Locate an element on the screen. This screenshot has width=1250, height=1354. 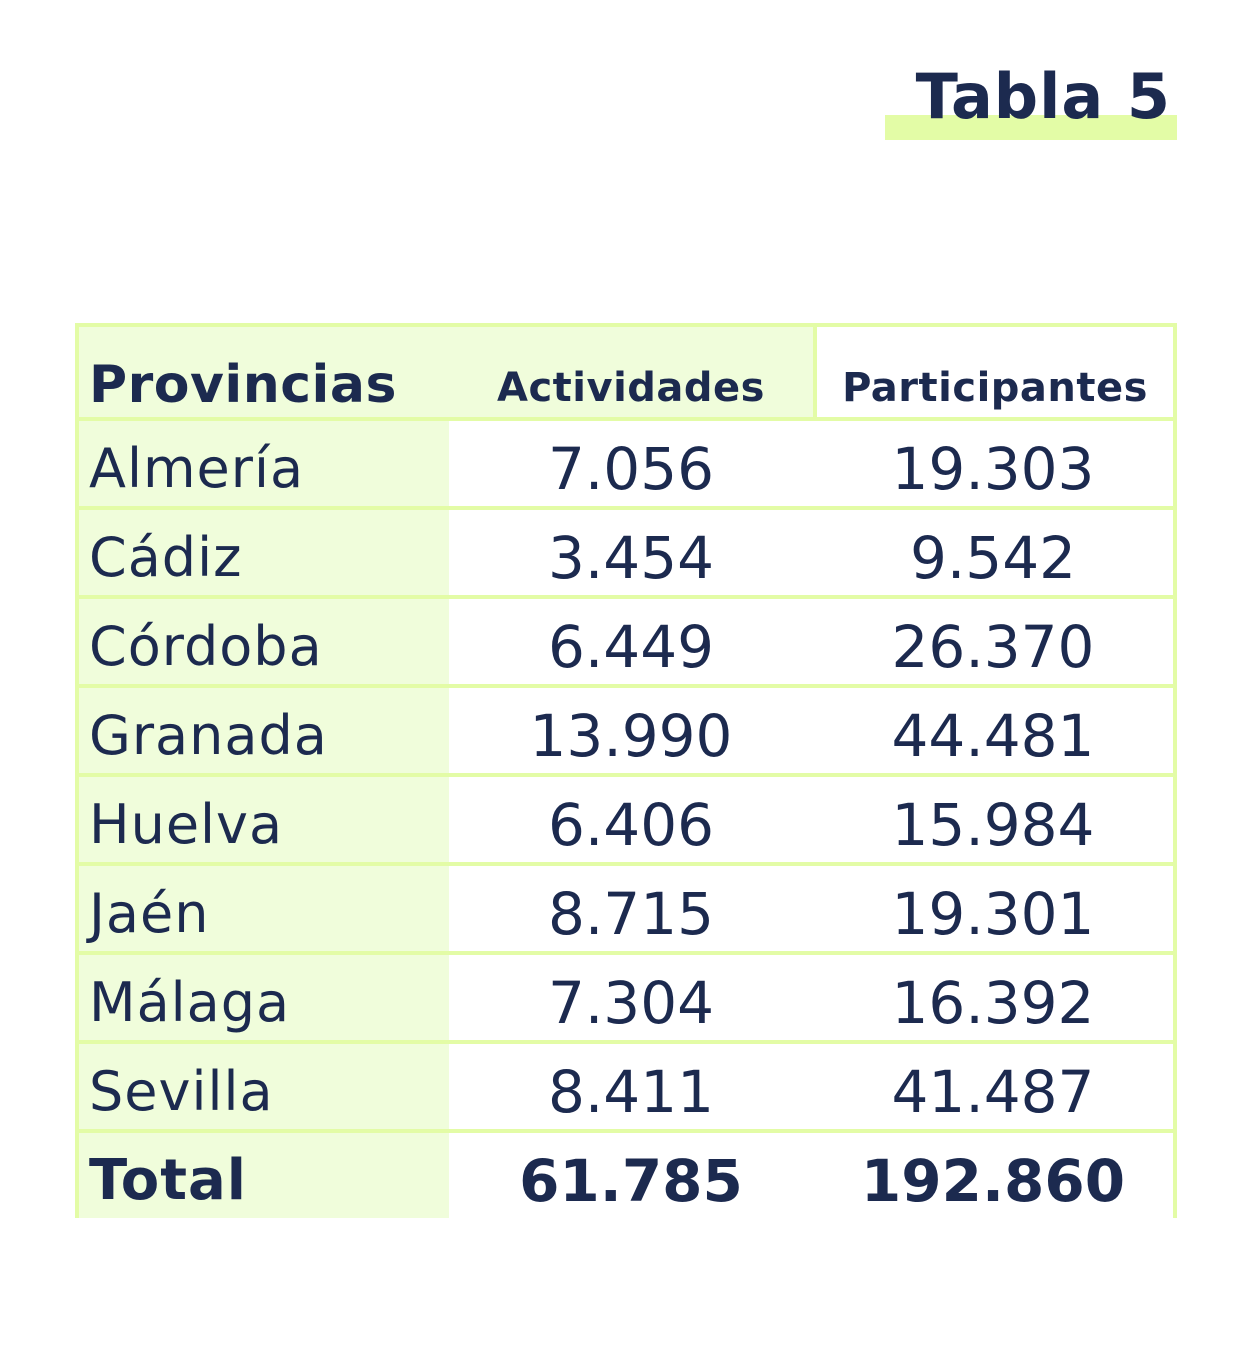
participantes-cell: 19.303 is located at coordinates (993, 463).